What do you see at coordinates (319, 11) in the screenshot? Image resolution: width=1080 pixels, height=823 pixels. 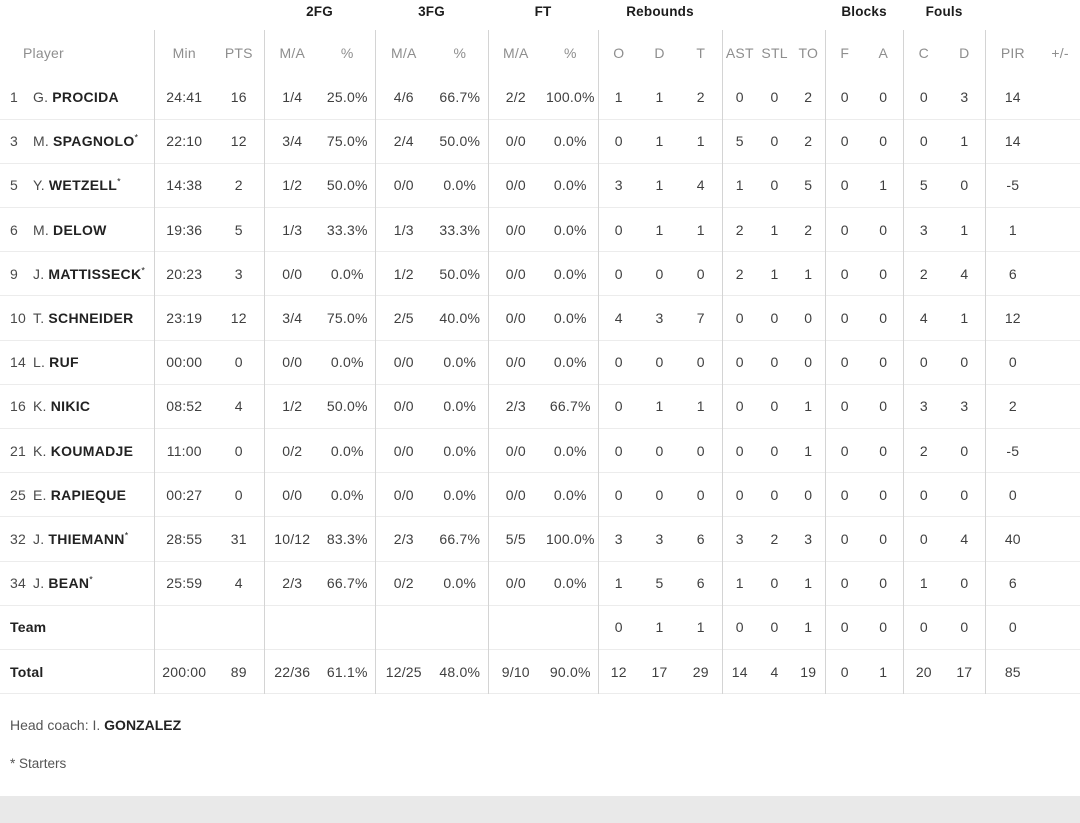 I see `group-header-2fg: 2FG` at bounding box center [319, 11].